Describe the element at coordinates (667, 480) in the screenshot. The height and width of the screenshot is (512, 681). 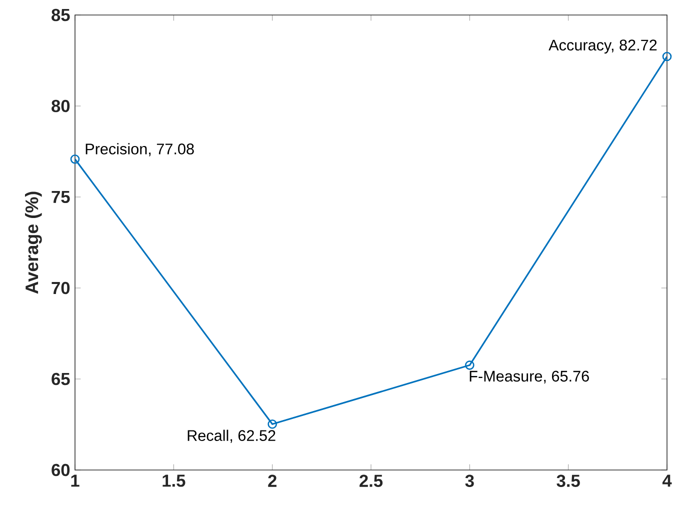
I see `x-tick-label: 4` at that location.